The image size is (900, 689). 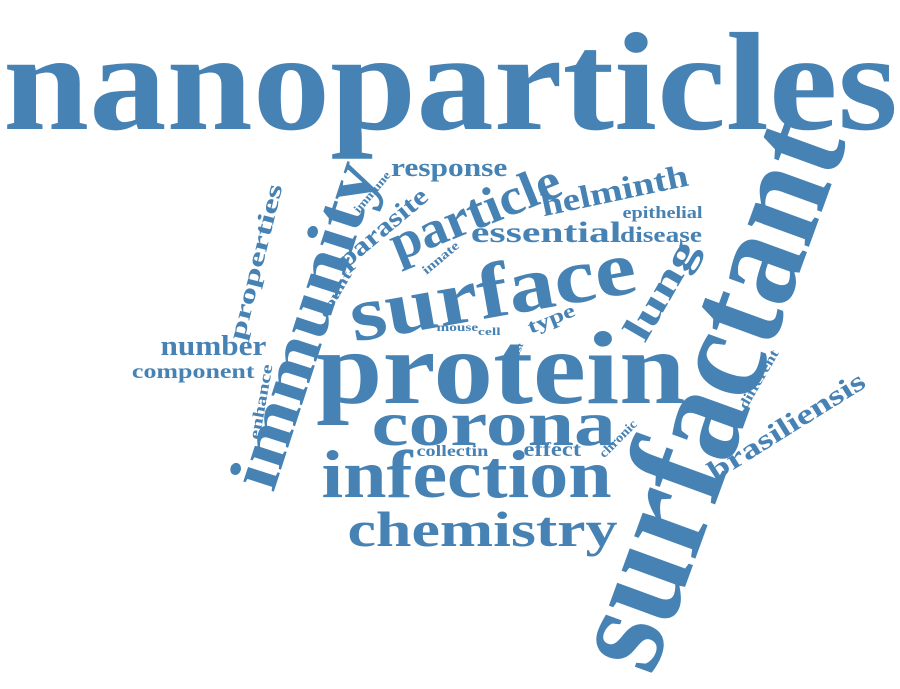 What do you see at coordinates (546, 232) in the screenshot?
I see `word-essential: essential` at bounding box center [546, 232].